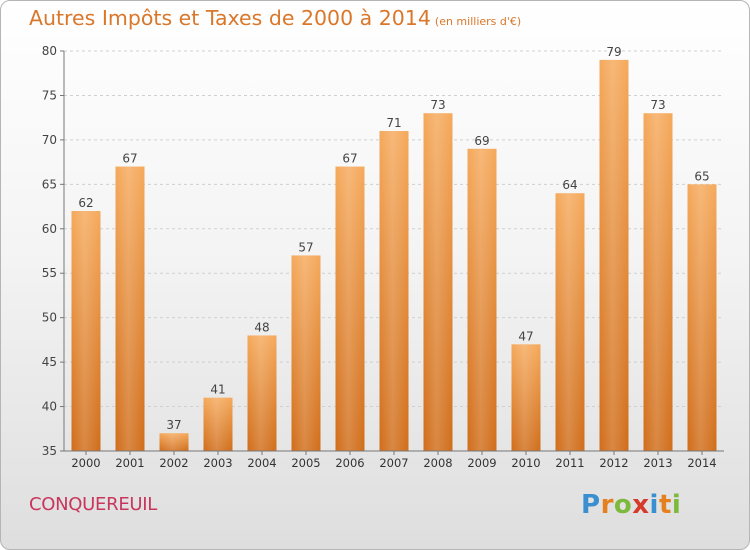  I want to click on data-label: 64, so click(569, 185).